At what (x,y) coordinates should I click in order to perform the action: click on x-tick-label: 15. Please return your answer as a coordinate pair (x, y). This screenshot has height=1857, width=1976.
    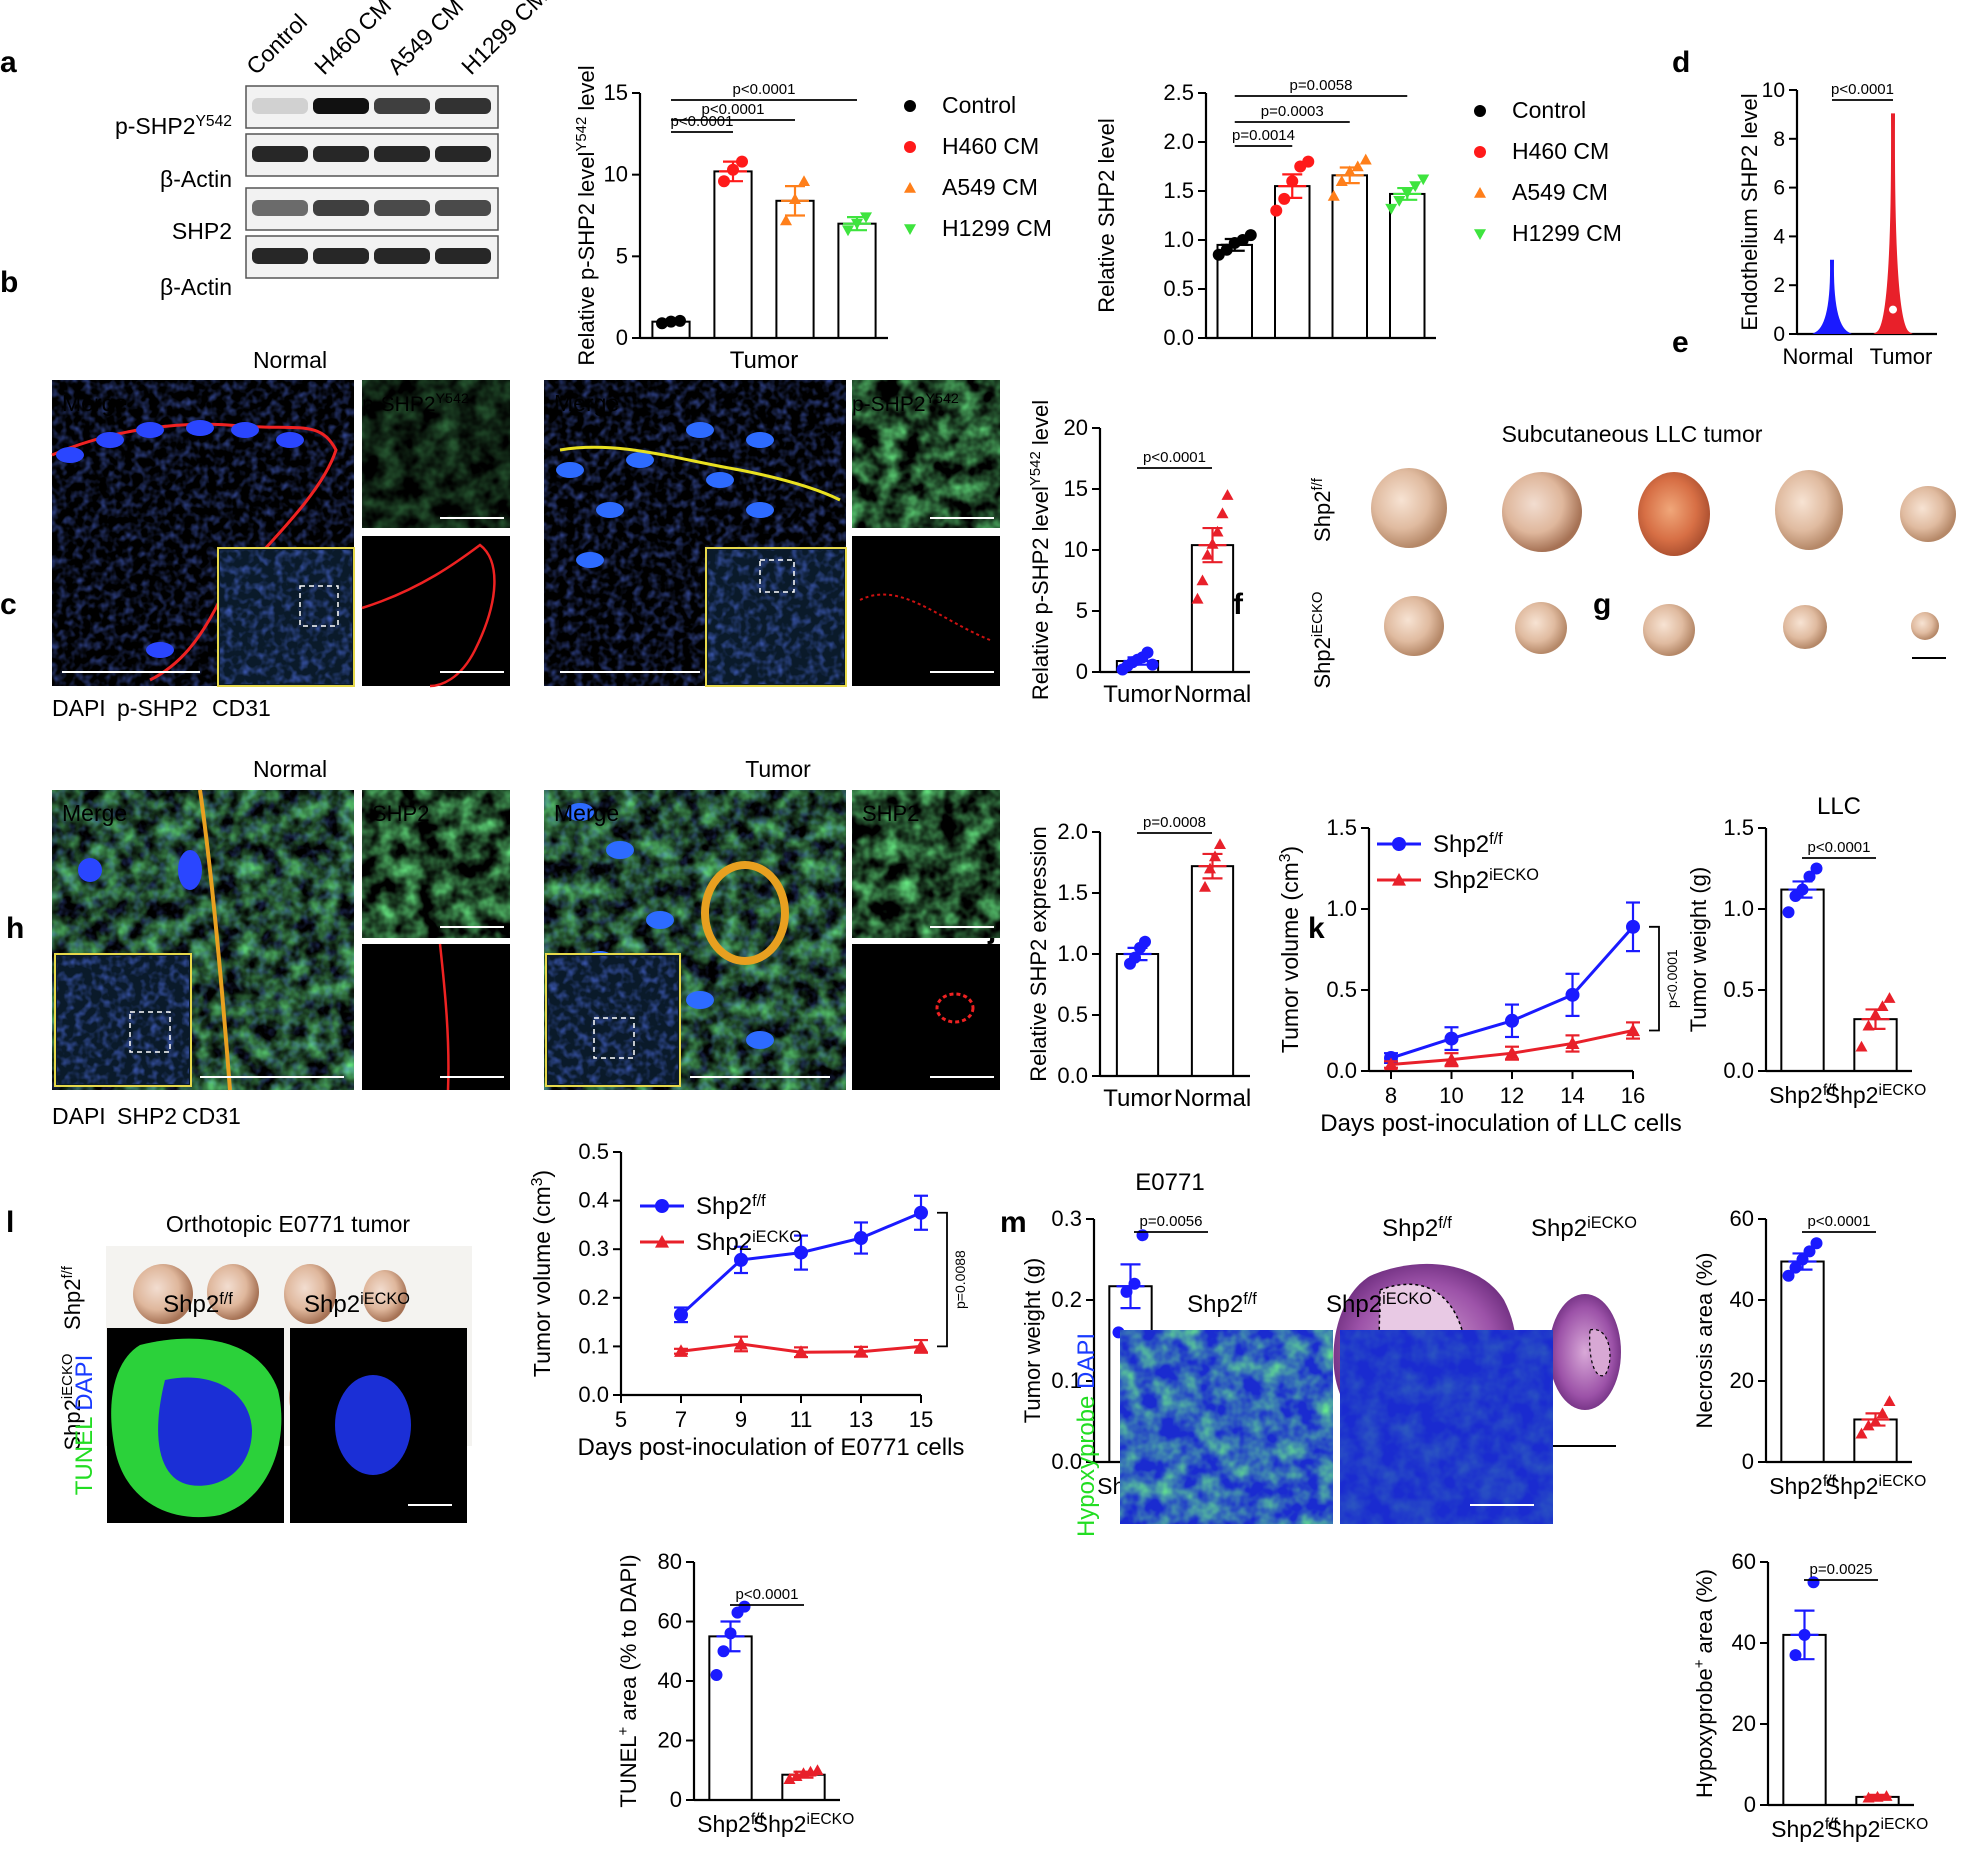
    Looking at the image, I should click on (921, 1419).